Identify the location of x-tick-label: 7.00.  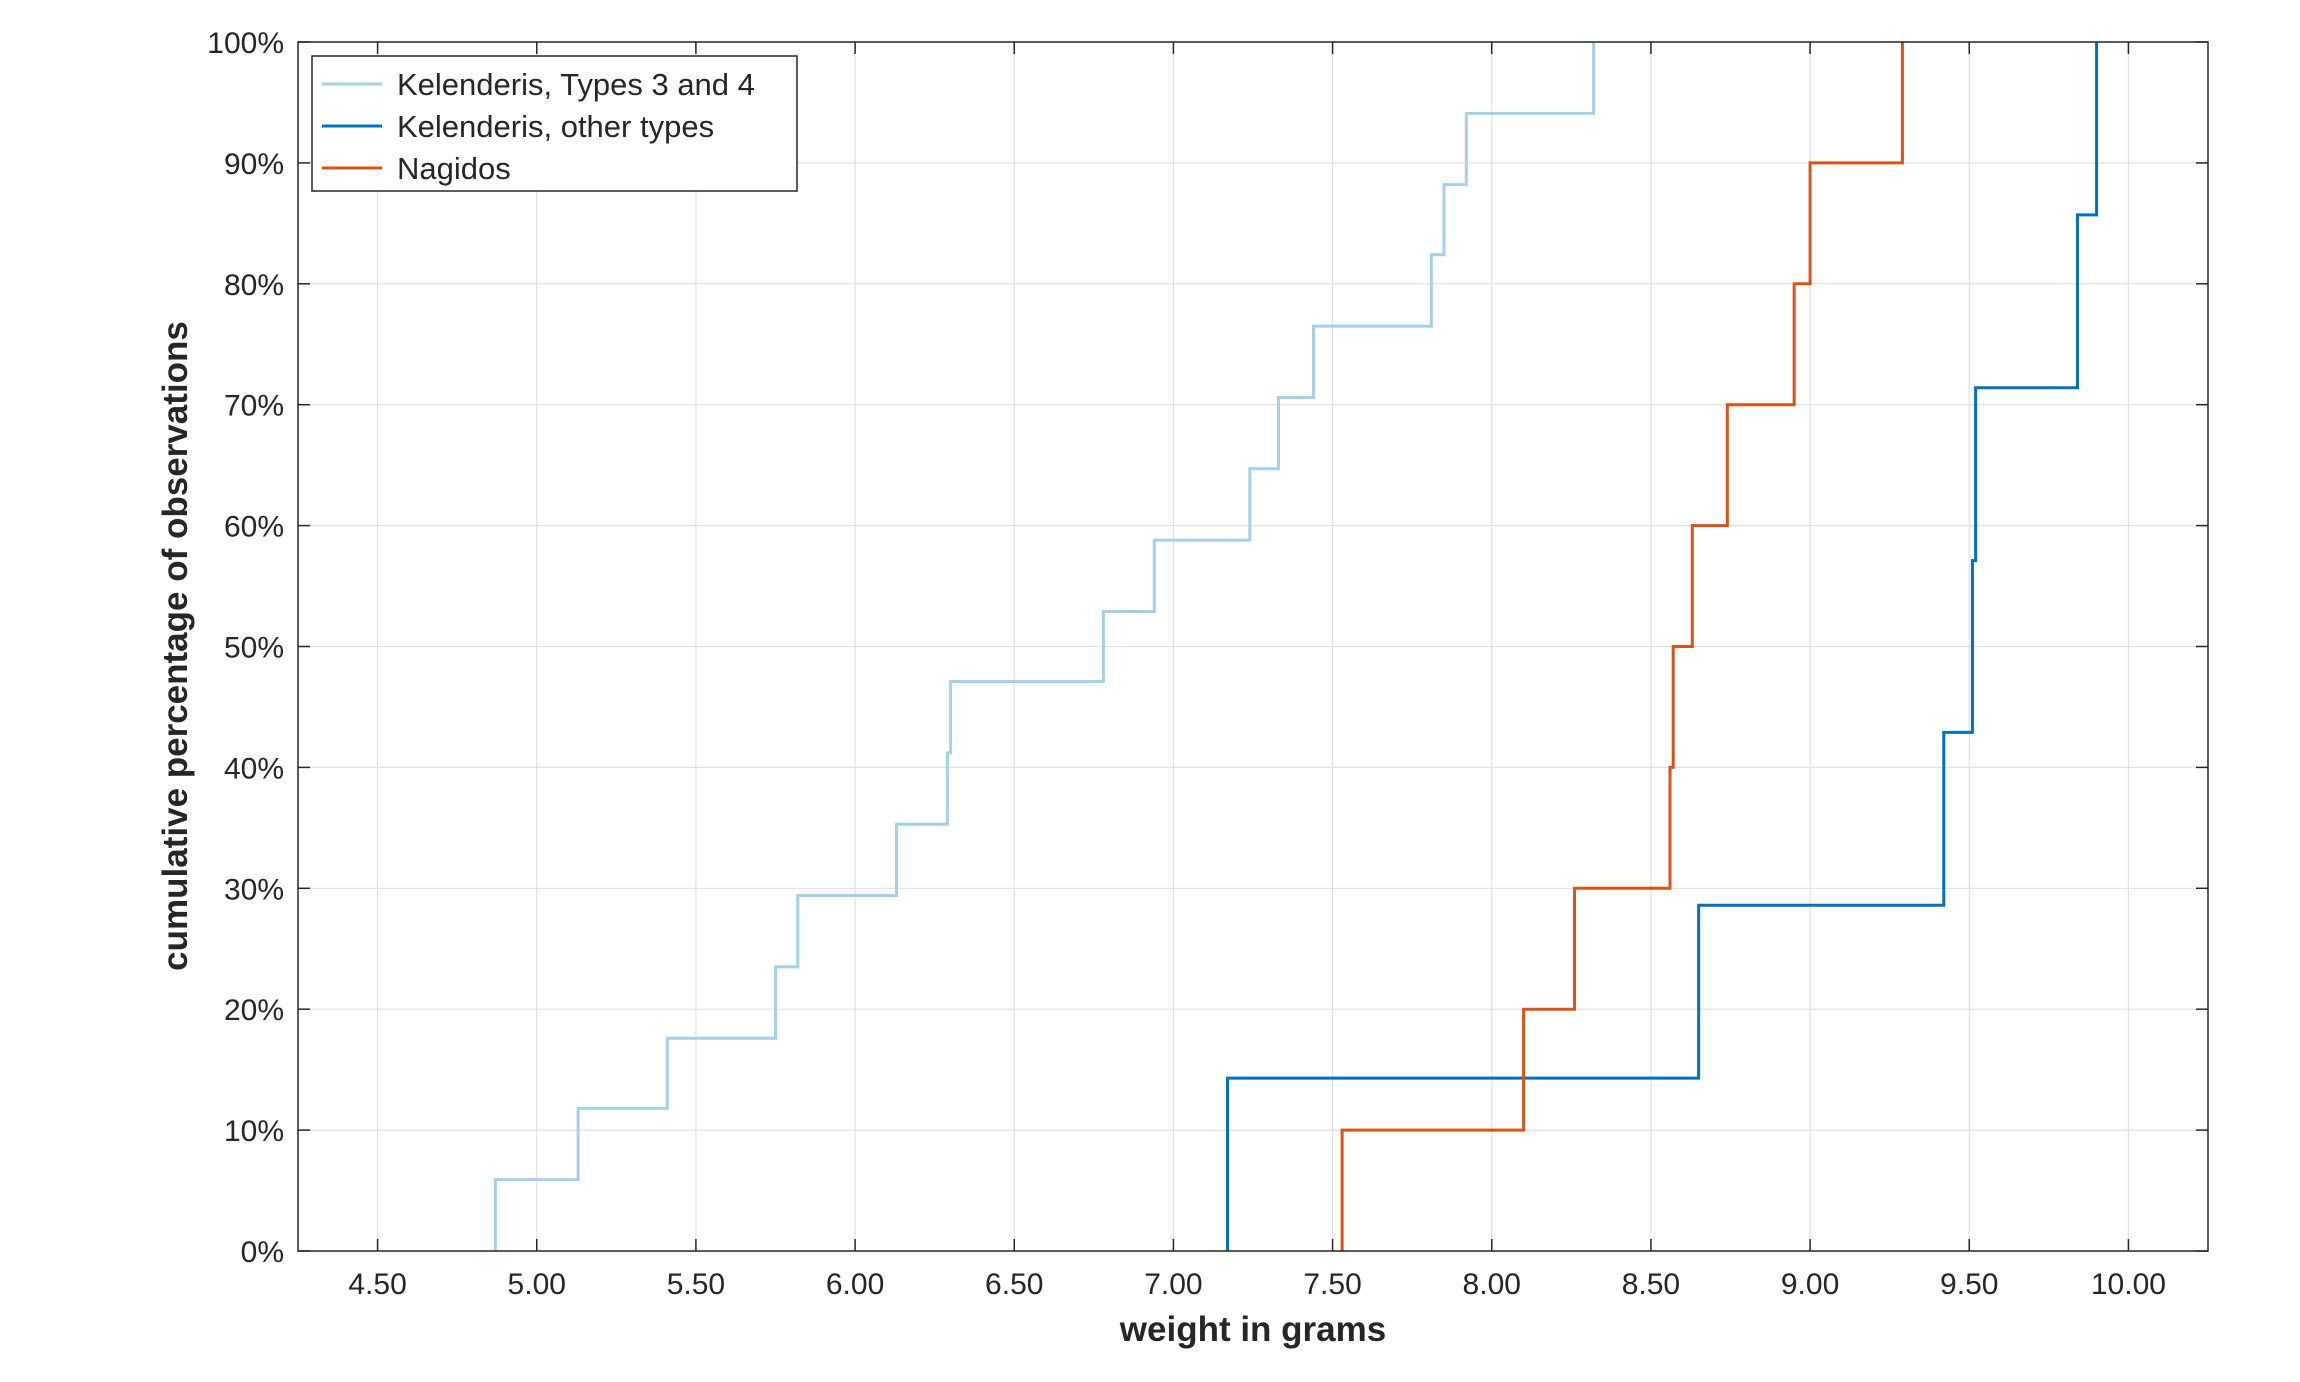
(1173, 1284).